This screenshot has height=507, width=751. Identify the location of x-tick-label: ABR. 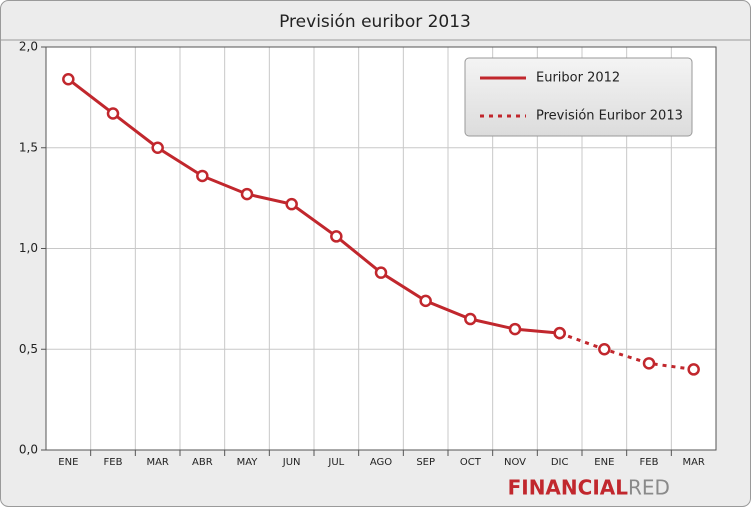
(202, 462).